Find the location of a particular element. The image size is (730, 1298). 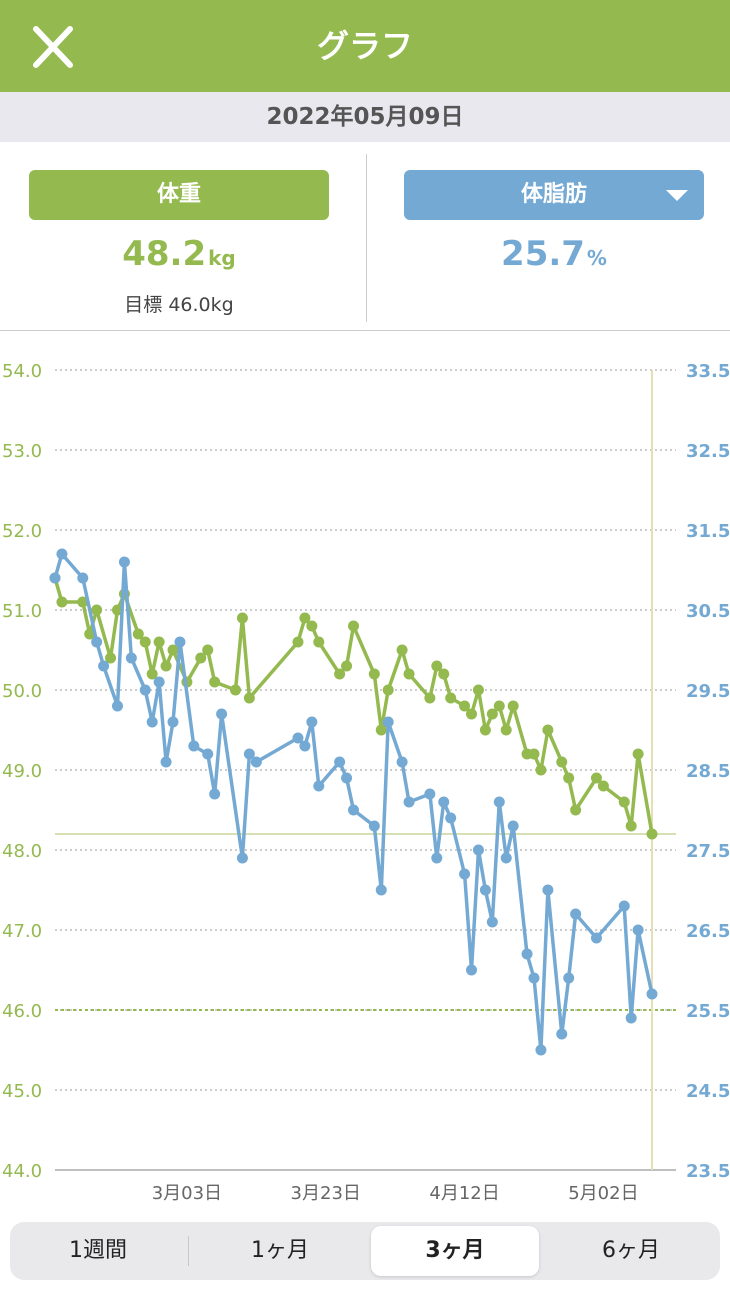

body-fat-button-label: 体脂肪 is located at coordinates (553, 194).